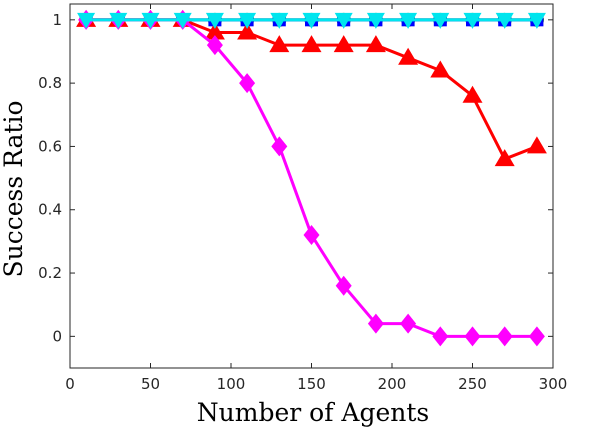 This screenshot has width=598, height=433. I want to click on y-tick-label: 0.6, so click(50, 146).